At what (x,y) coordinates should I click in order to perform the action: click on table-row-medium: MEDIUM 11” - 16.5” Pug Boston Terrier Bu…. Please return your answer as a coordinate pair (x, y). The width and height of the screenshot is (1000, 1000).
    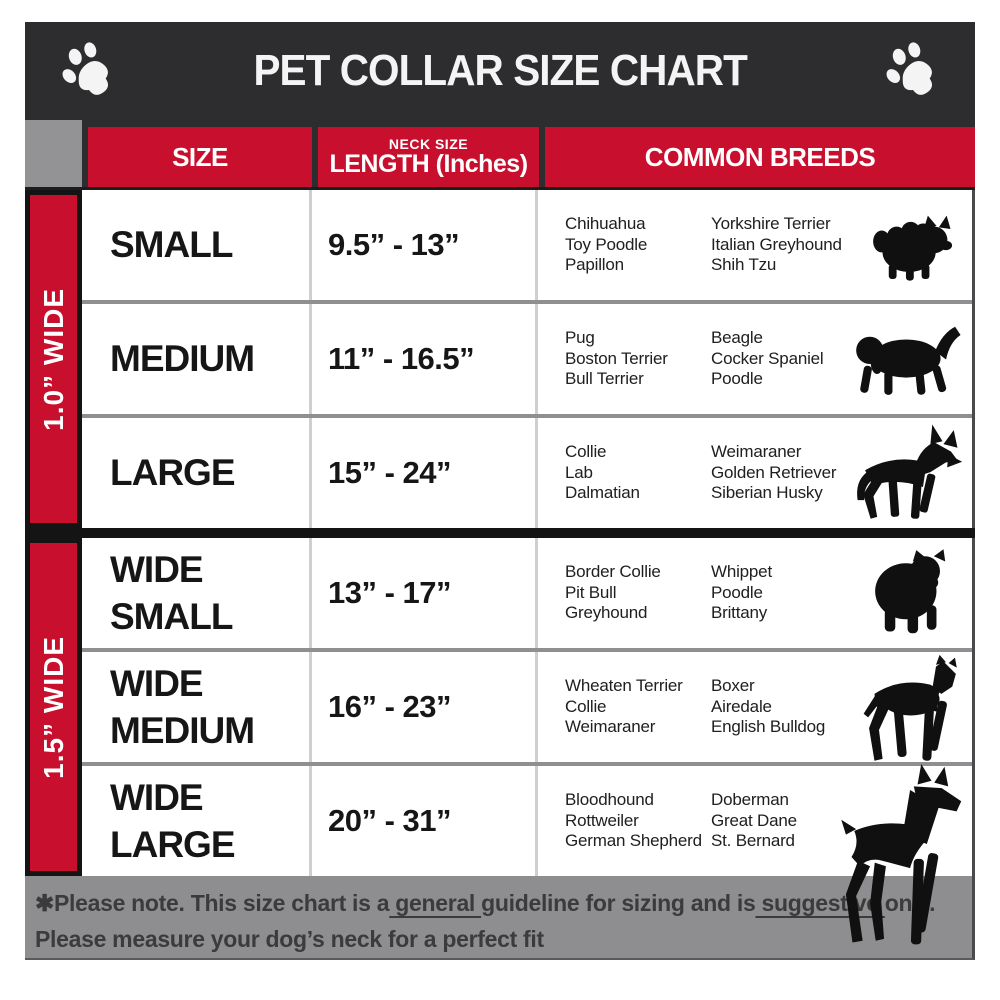
    Looking at the image, I should click on (527, 359).